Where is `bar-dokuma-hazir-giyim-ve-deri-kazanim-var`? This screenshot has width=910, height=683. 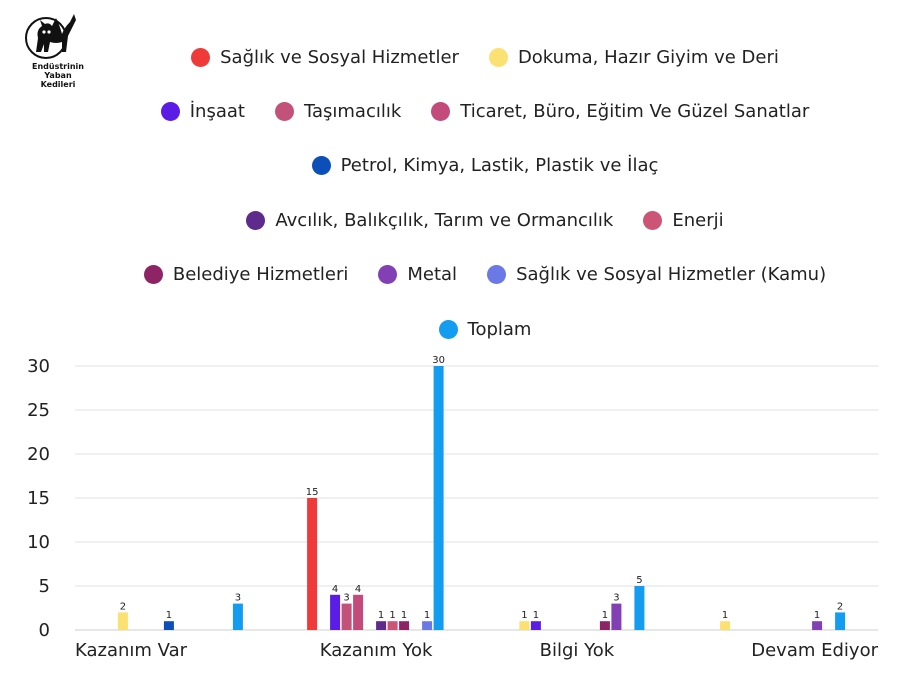
bar-dokuma-hazir-giyim-ve-deri-kazanim-var is located at coordinates (122, 621).